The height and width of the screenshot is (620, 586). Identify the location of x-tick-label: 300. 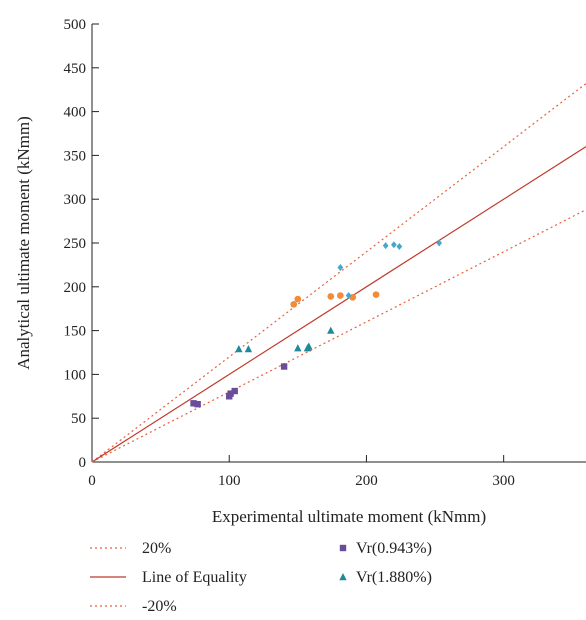
(503, 481).